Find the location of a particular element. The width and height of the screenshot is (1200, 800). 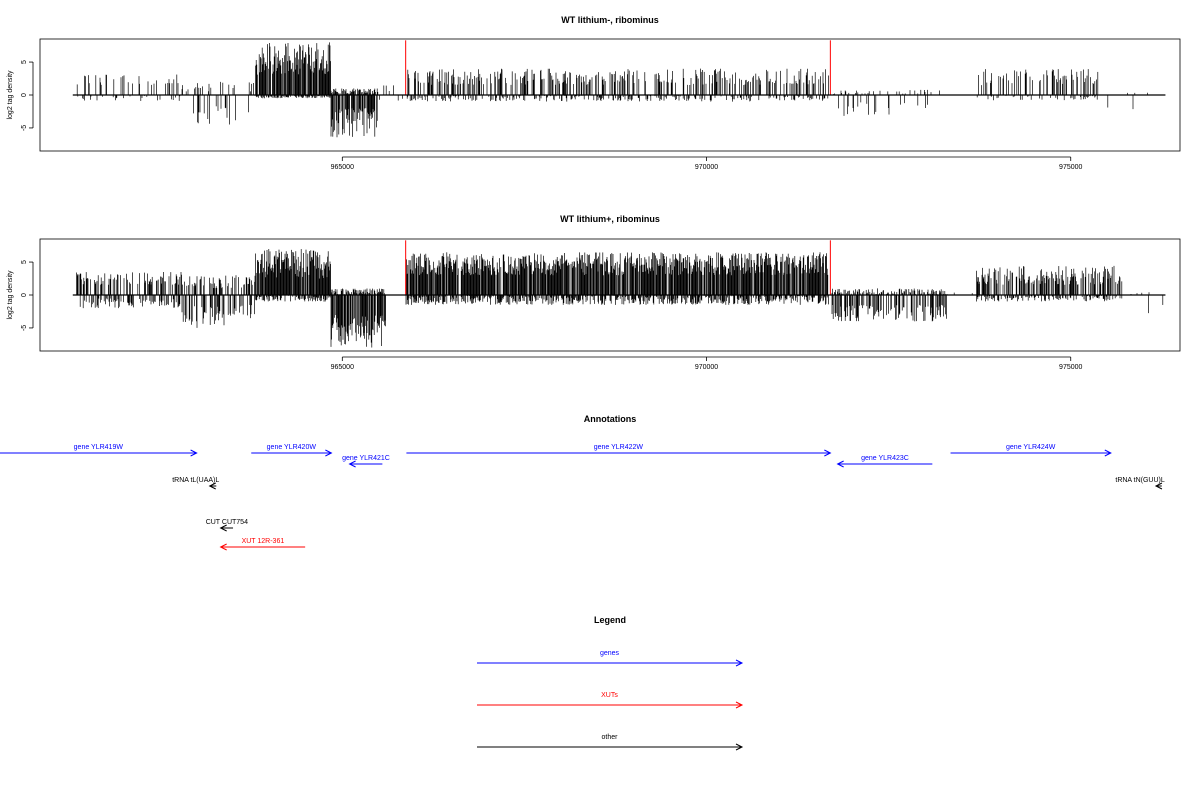

legend-label: genes is located at coordinates (610, 653).